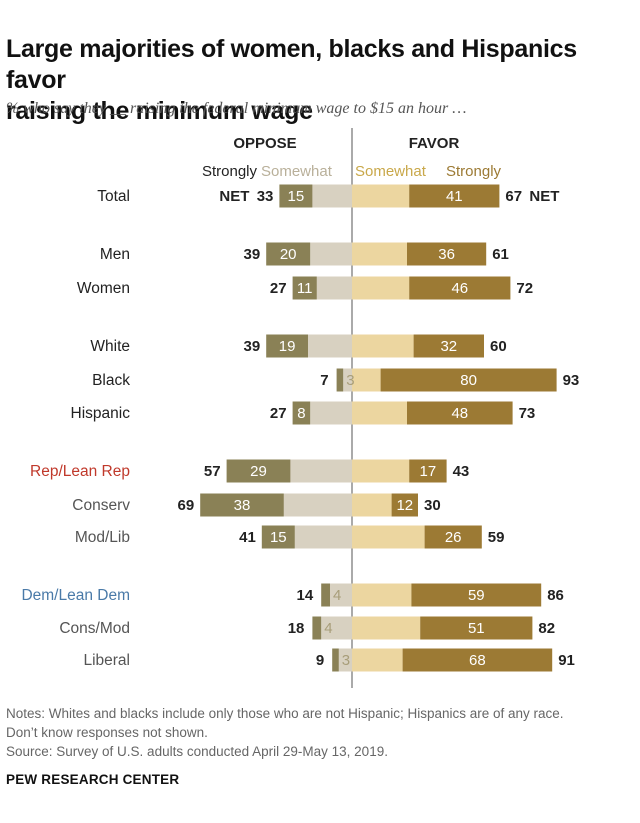  Describe the element at coordinates (320, 660) in the screenshot. I see `label-oppose-net: 9` at that location.